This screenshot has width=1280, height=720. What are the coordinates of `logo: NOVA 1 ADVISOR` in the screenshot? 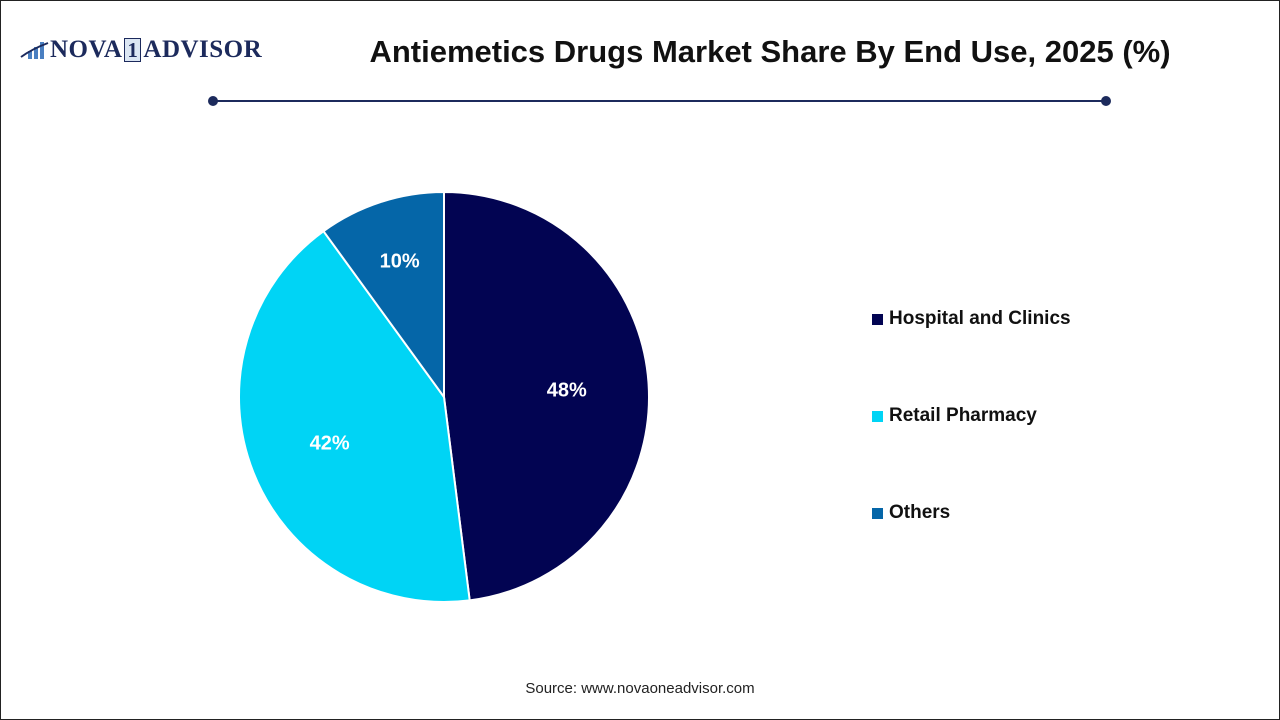 It's located at (141, 50).